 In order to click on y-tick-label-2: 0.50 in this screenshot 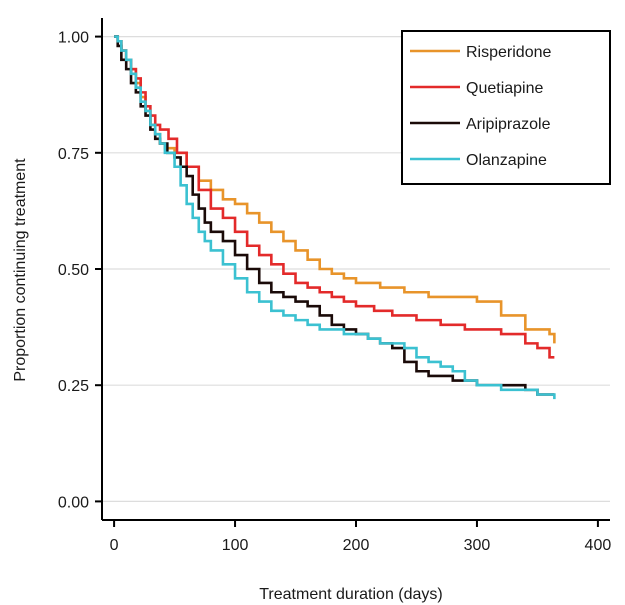, I will do `click(73, 270)`.